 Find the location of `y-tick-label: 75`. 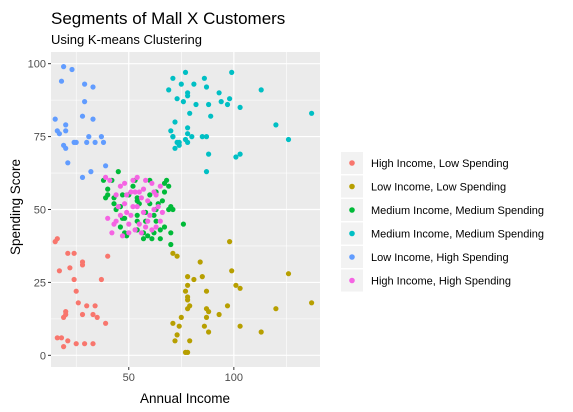

y-tick-label: 75 is located at coordinates (40, 138).